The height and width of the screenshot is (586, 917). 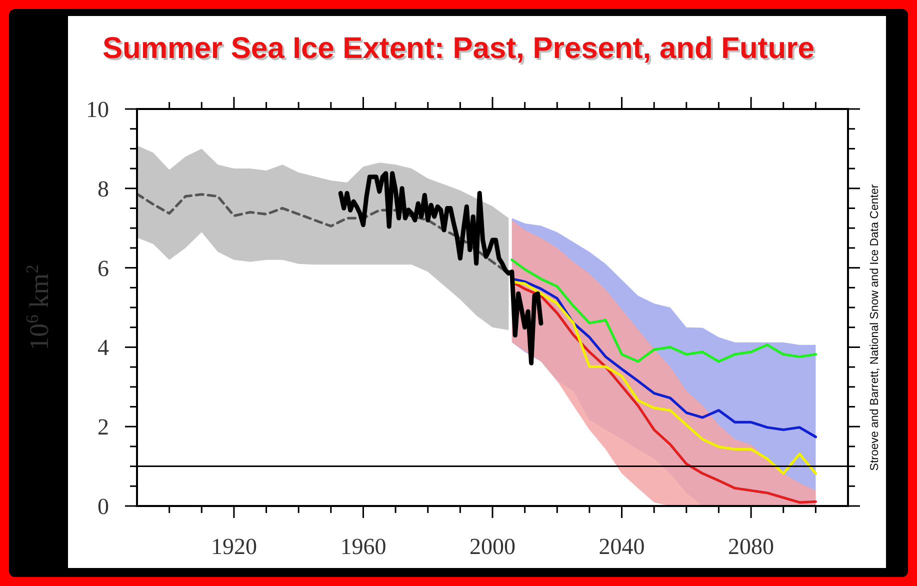 I want to click on chart-title: Summer Sea Ice Extent: Past, Present, and Future, so click(x=460, y=50).